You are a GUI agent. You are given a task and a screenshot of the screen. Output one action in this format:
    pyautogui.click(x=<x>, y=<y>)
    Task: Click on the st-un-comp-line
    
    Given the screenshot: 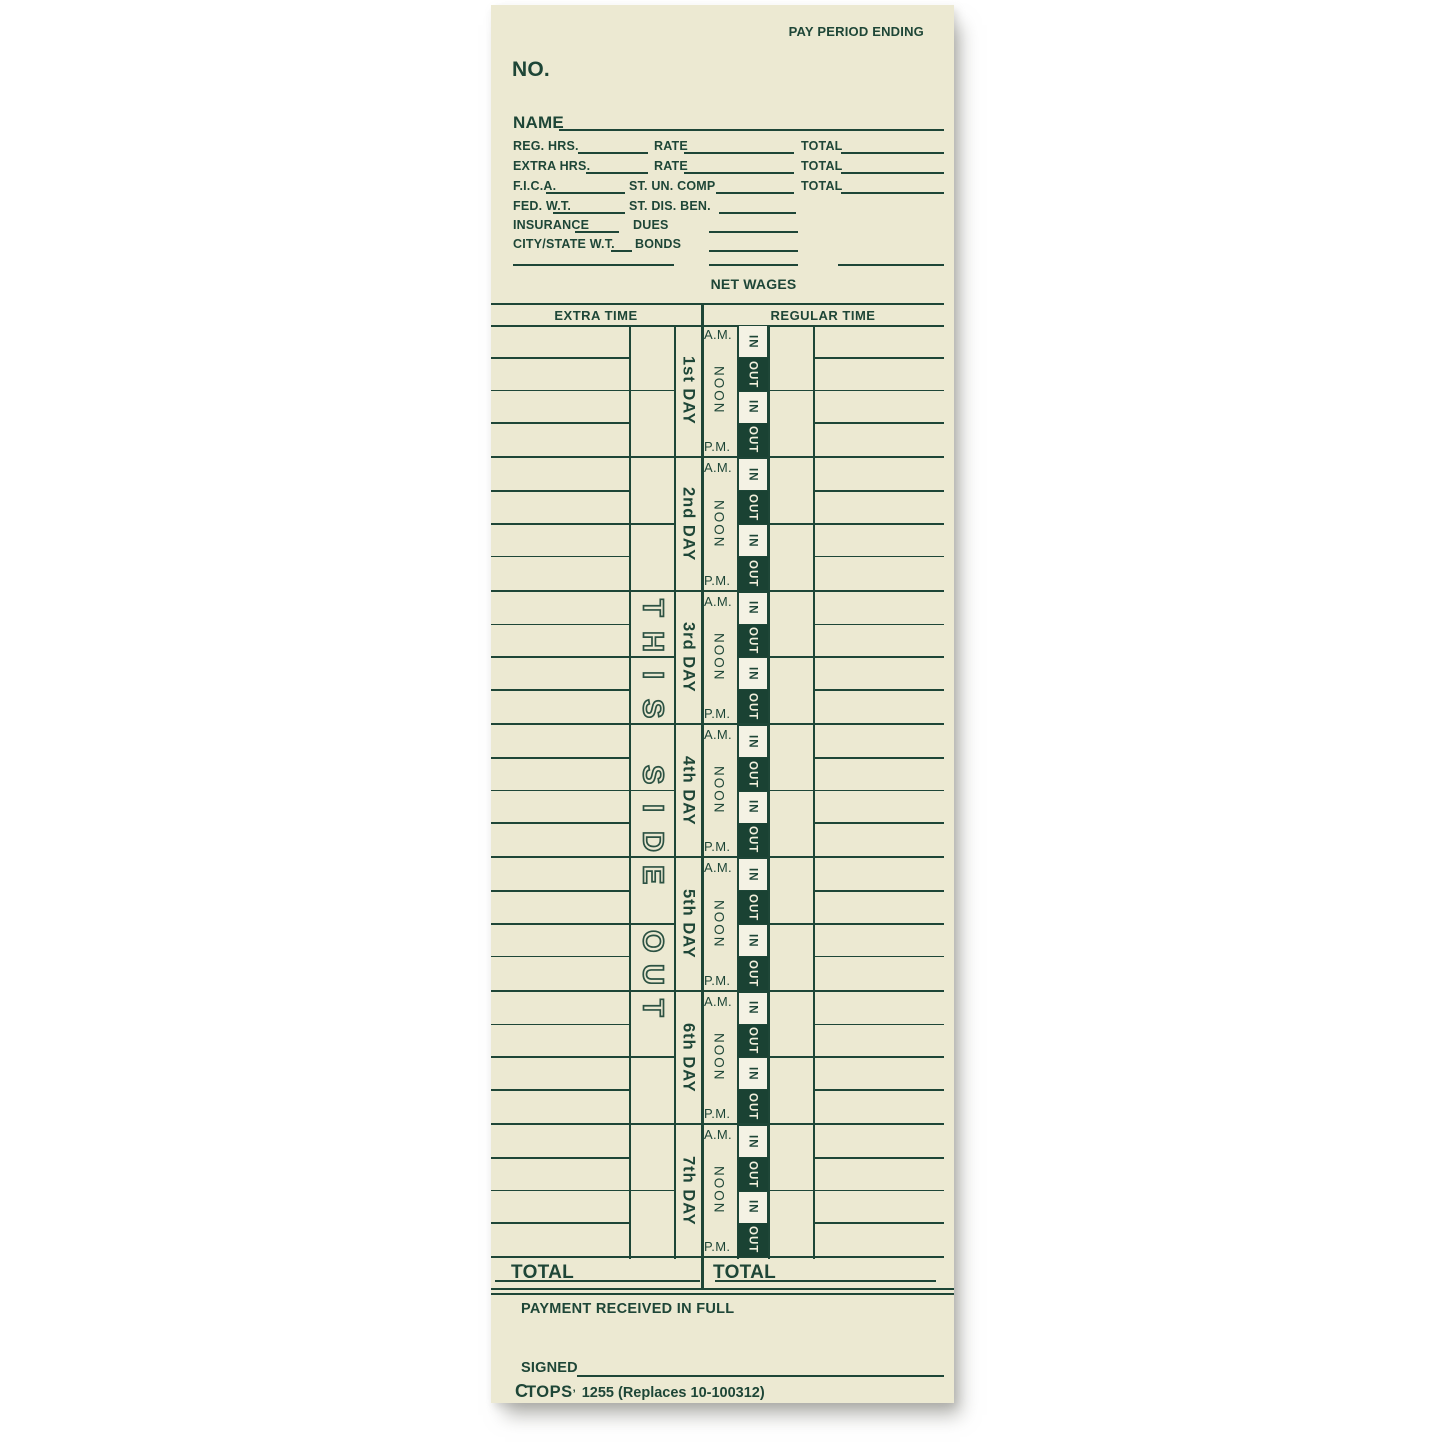 What is the action you would take?
    pyautogui.click(x=755, y=193)
    